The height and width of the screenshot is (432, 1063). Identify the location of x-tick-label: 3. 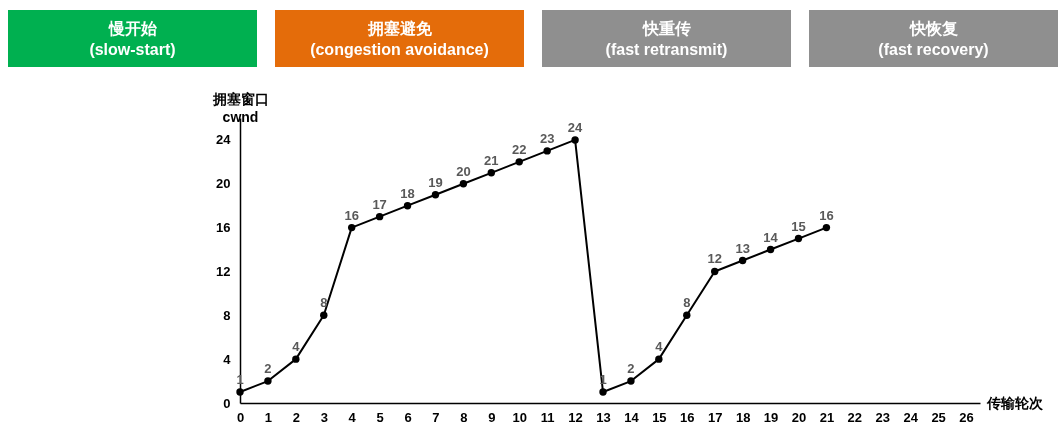
(324, 417).